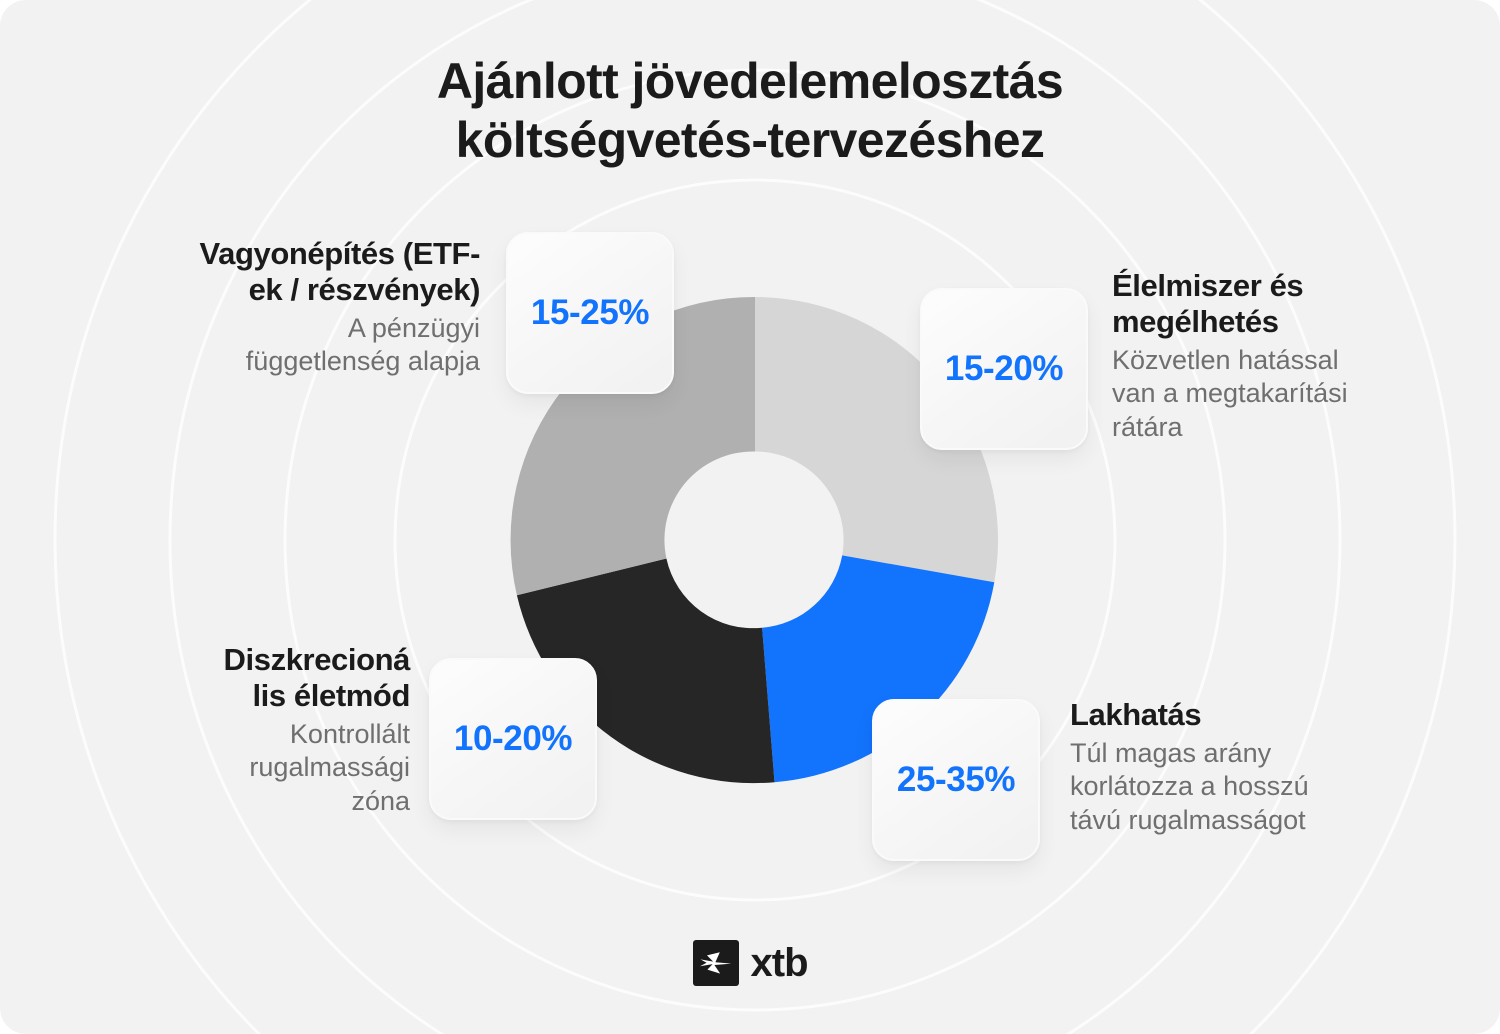 The image size is (1500, 1034). I want to click on donut-segment-food, so click(876, 440).